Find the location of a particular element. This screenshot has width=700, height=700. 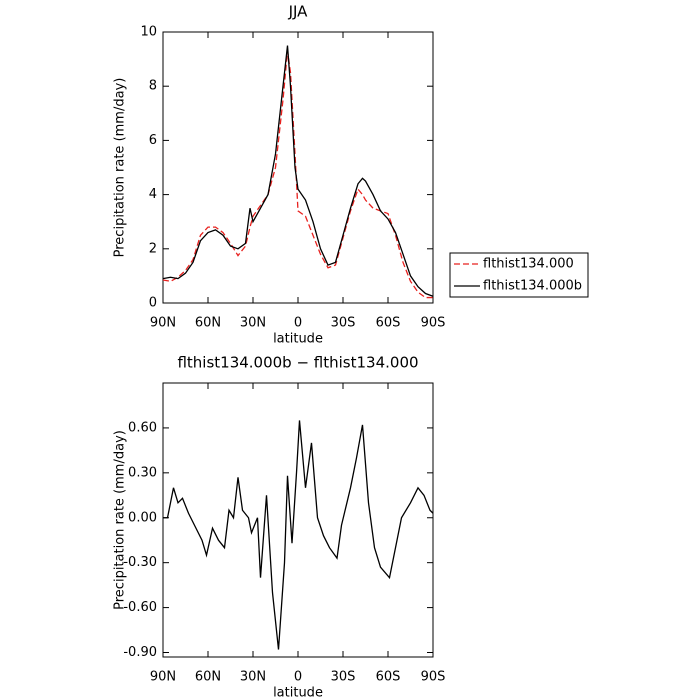

y-tick-label: 10 is located at coordinates (148, 32).